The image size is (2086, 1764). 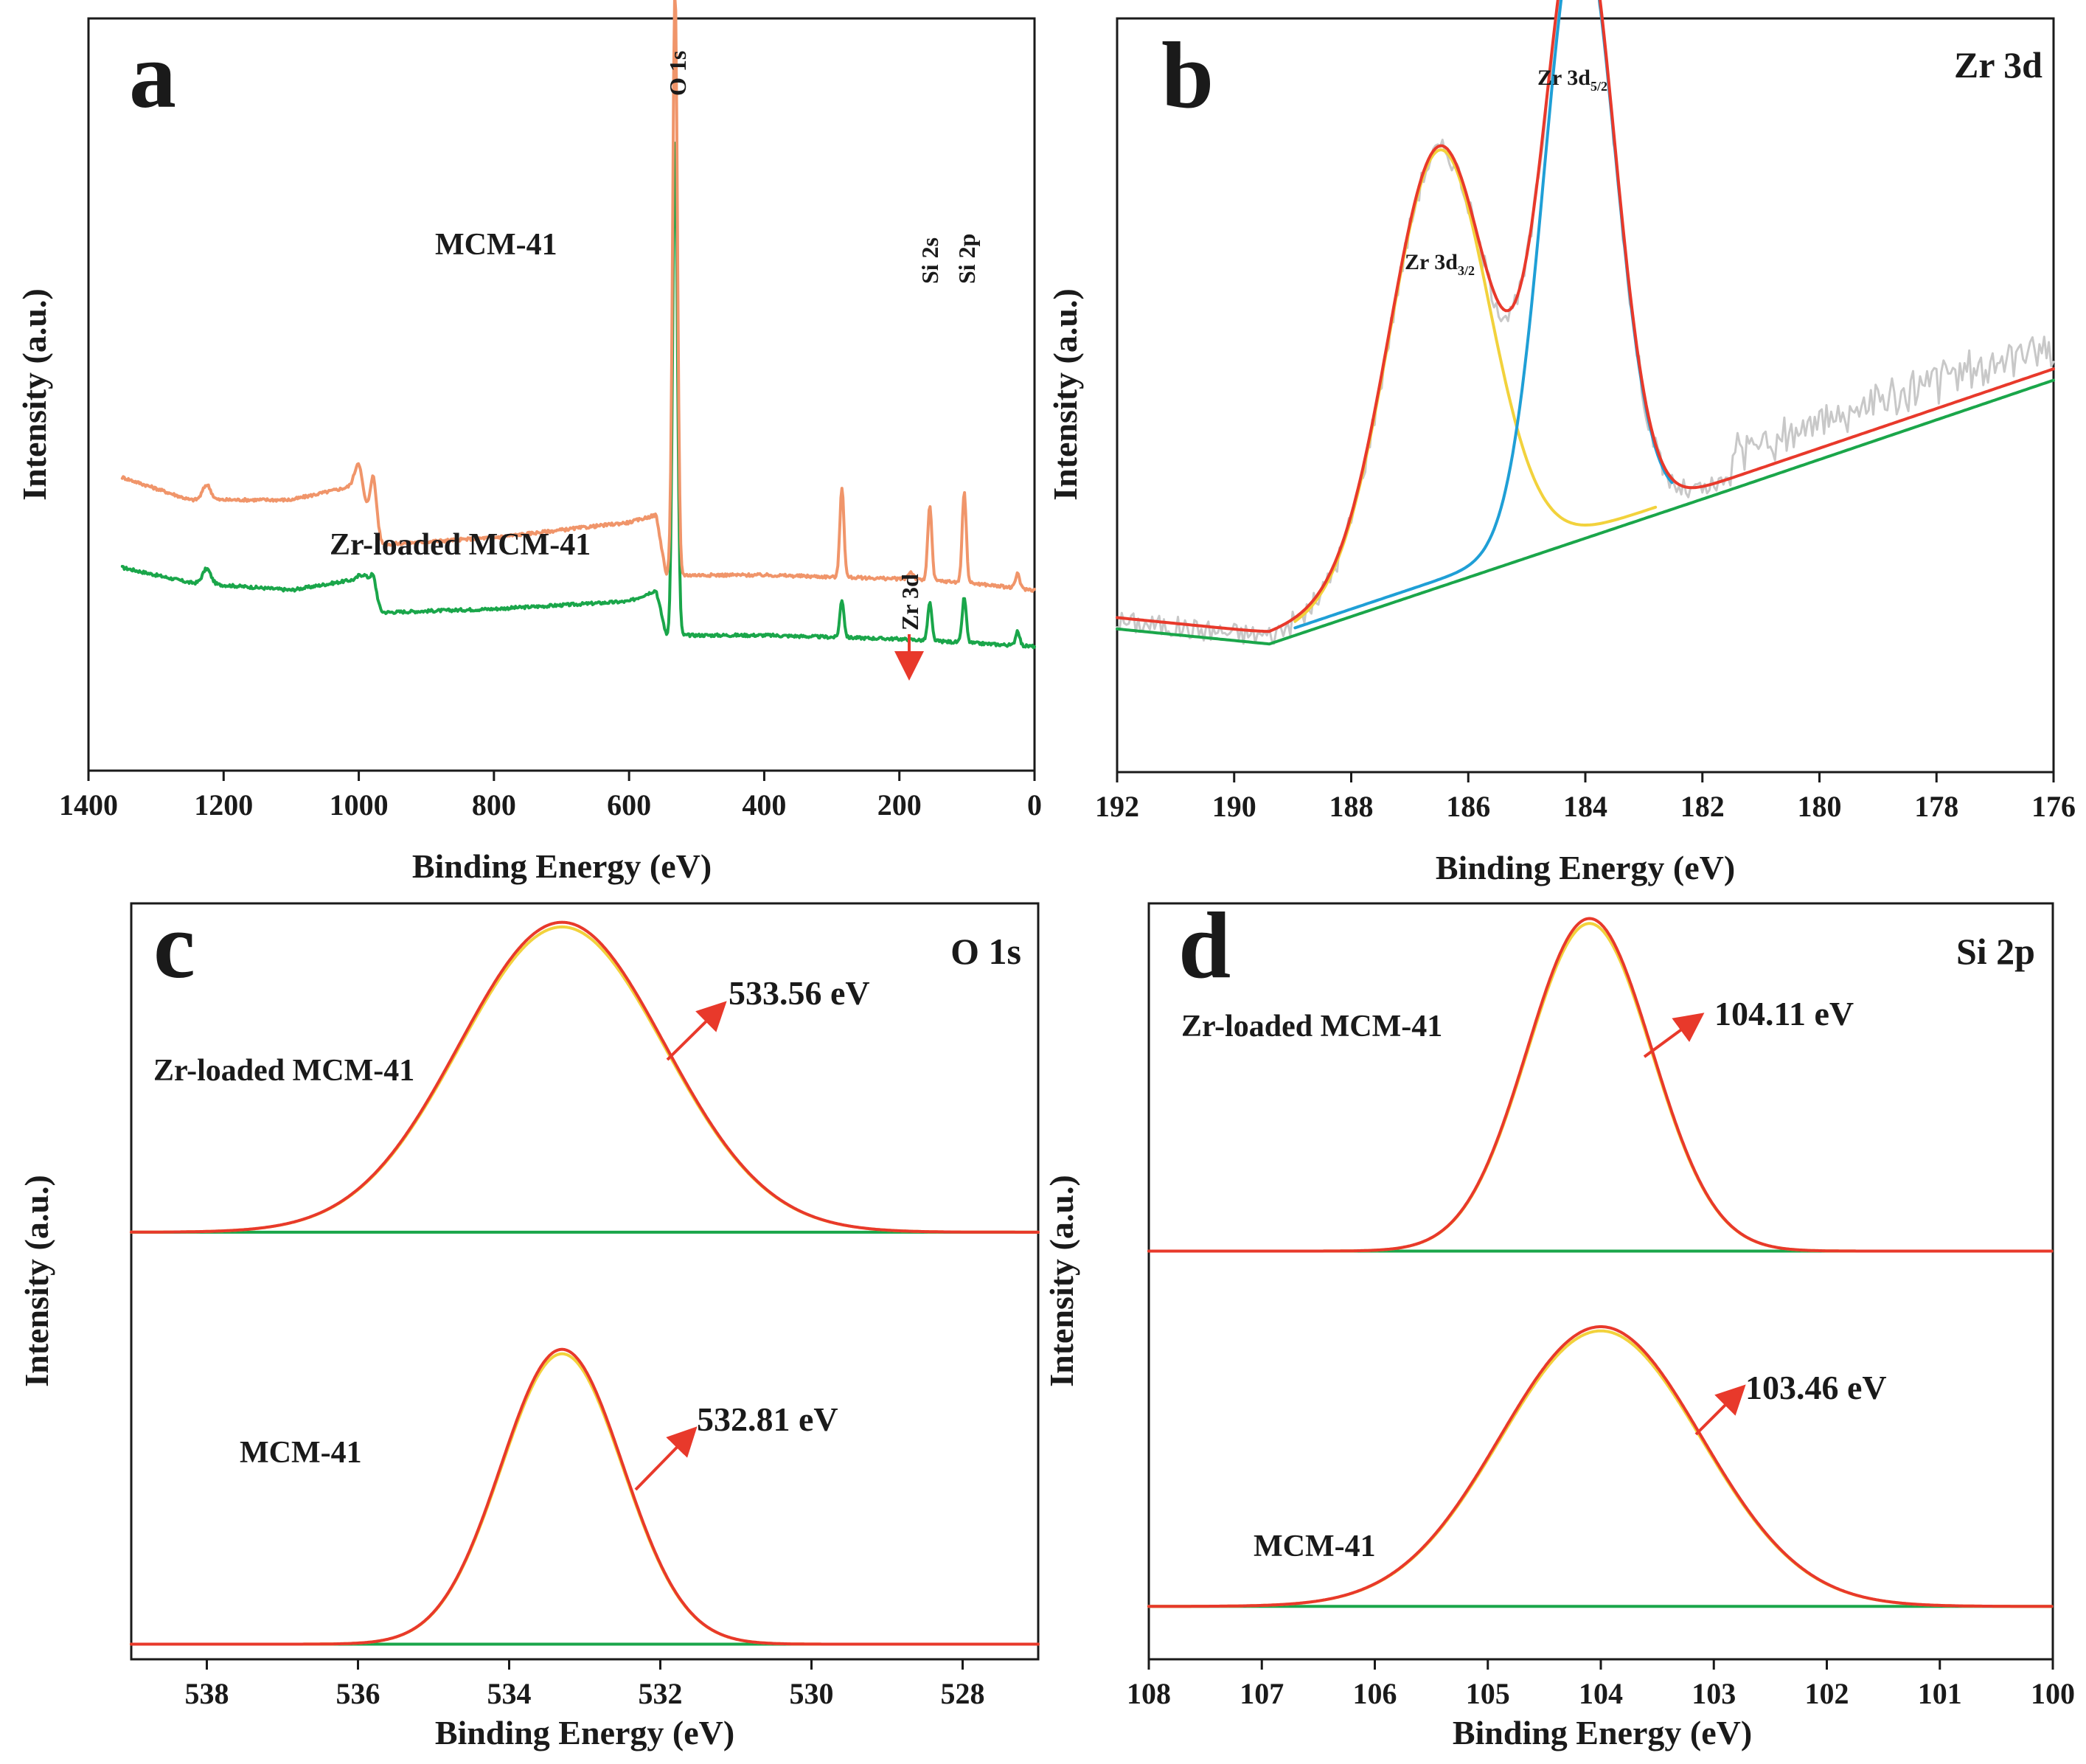 What do you see at coordinates (661, 1693) in the screenshot?
I see `panel-c-x-tick-label: 532` at bounding box center [661, 1693].